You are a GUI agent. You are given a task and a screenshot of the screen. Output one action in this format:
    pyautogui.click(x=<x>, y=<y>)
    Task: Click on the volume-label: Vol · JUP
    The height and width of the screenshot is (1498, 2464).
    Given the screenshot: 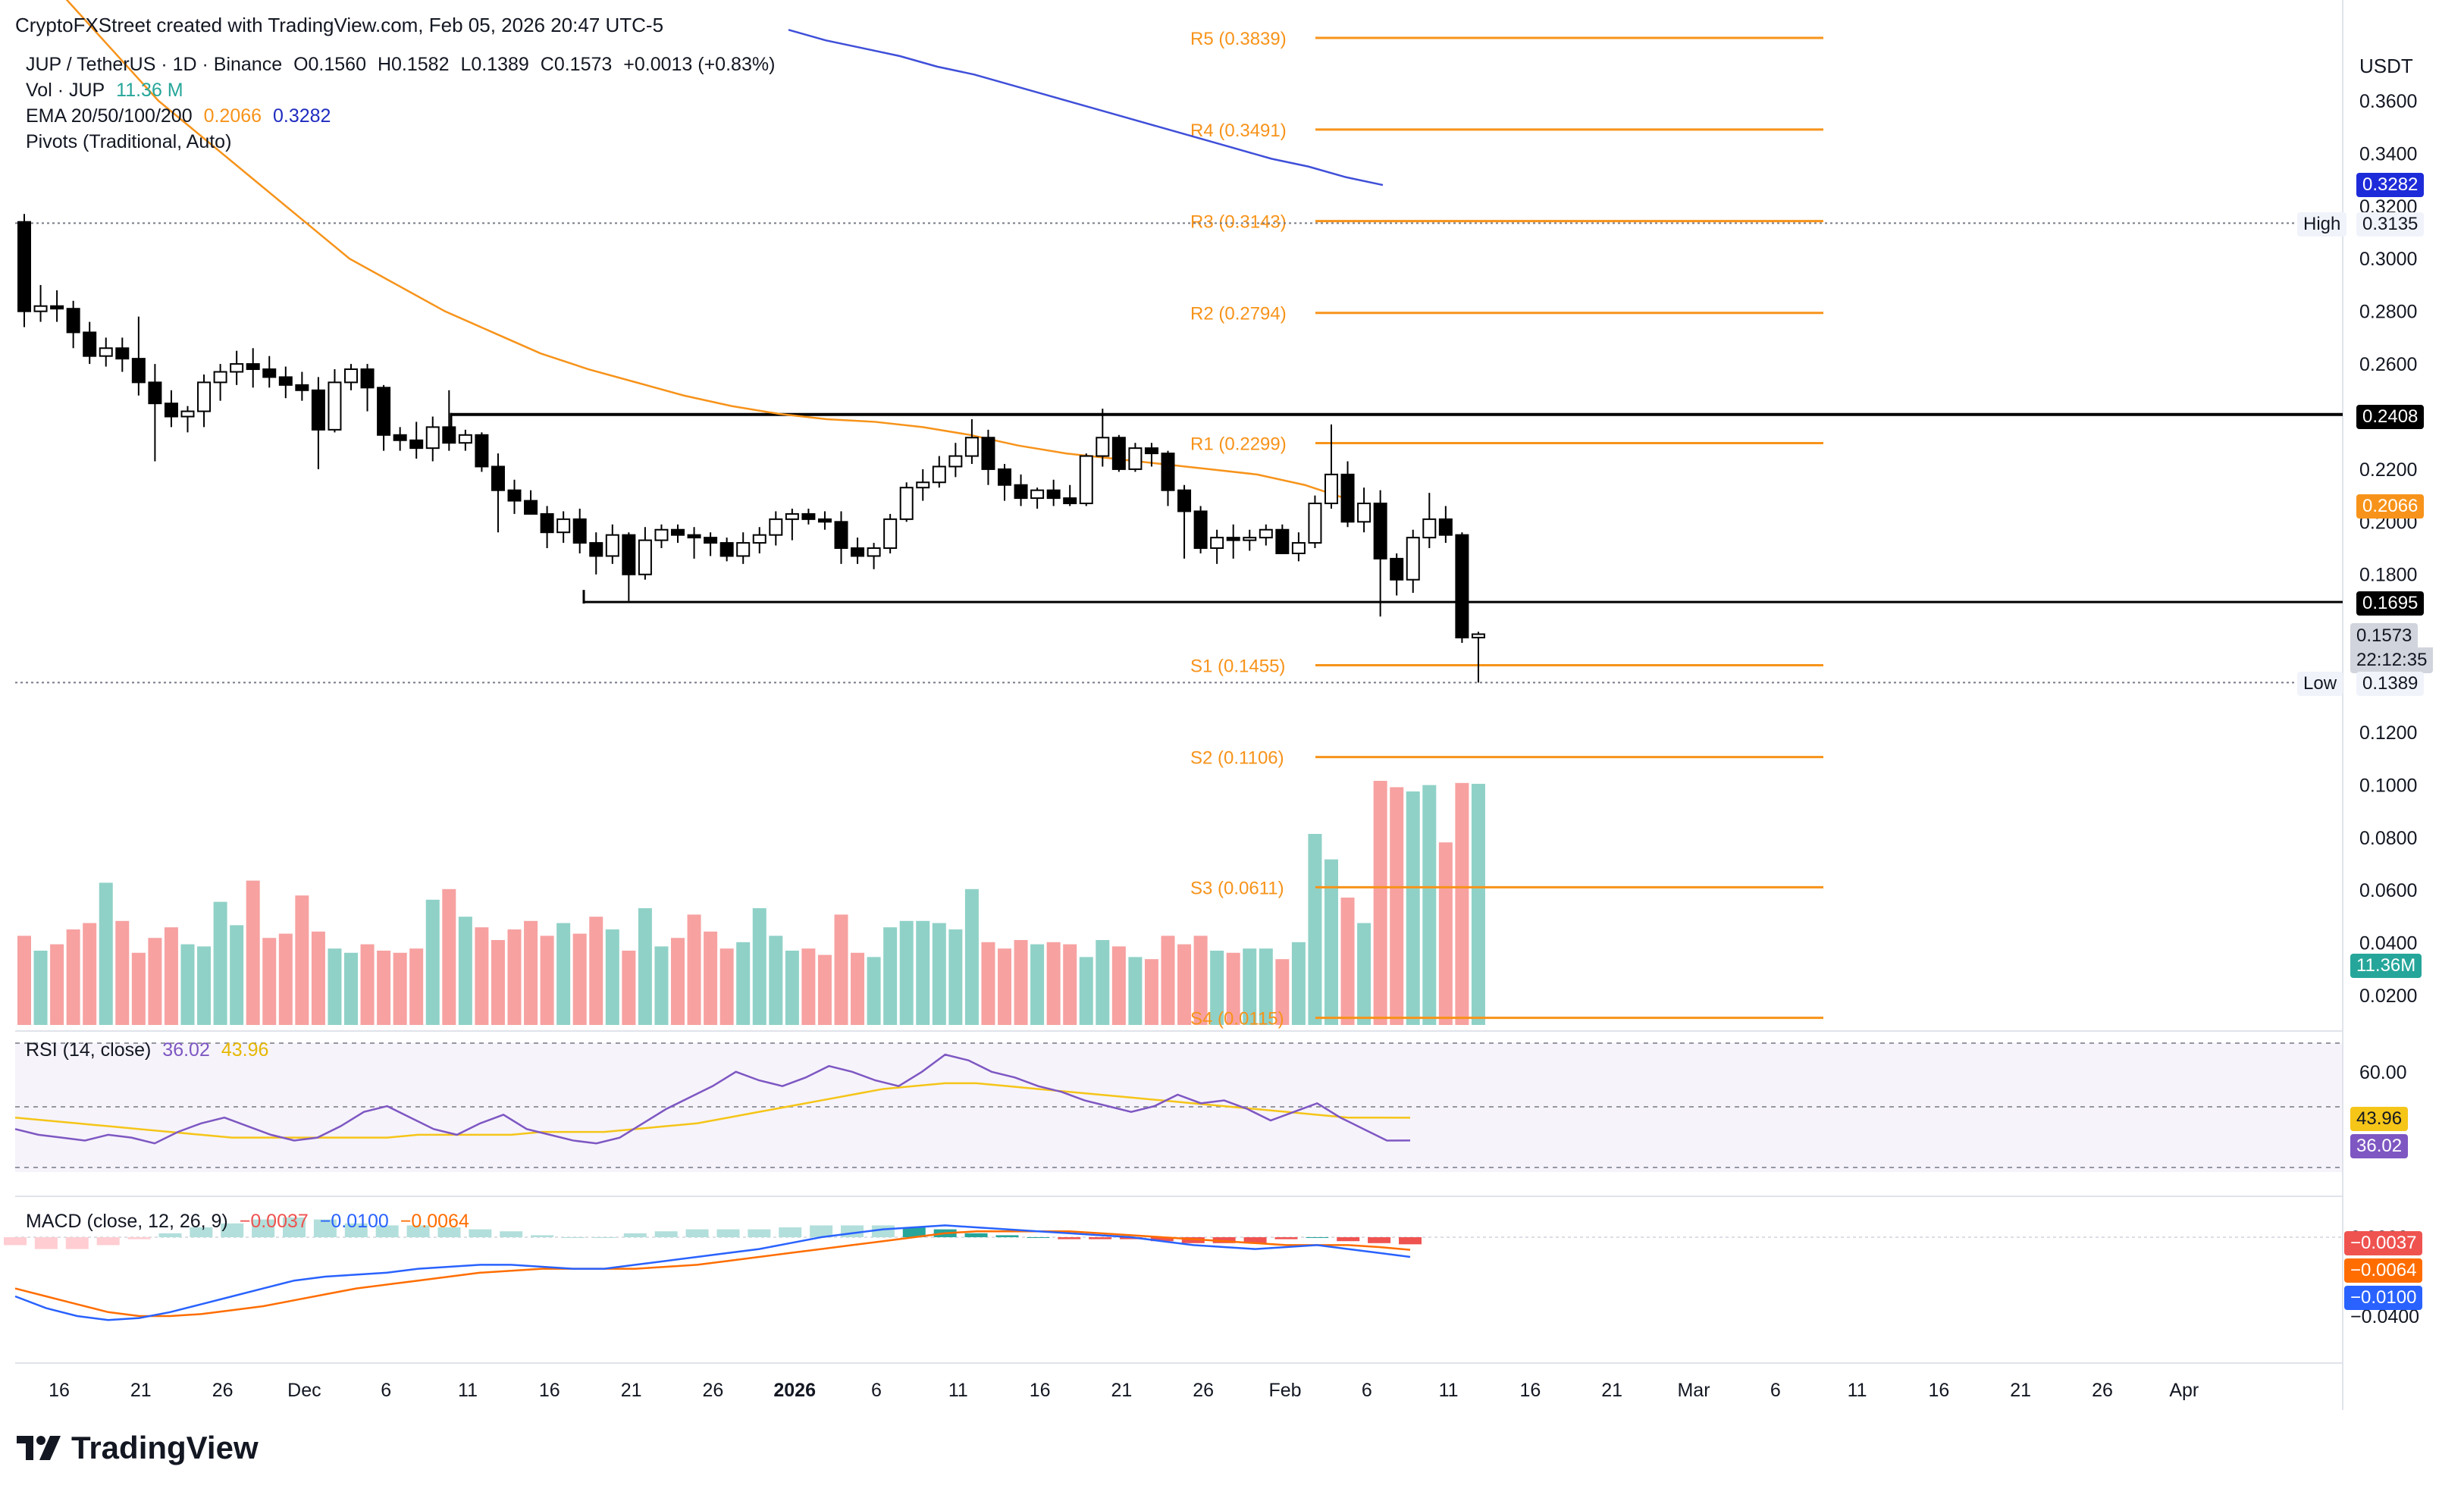 What is the action you would take?
    pyautogui.click(x=65, y=90)
    